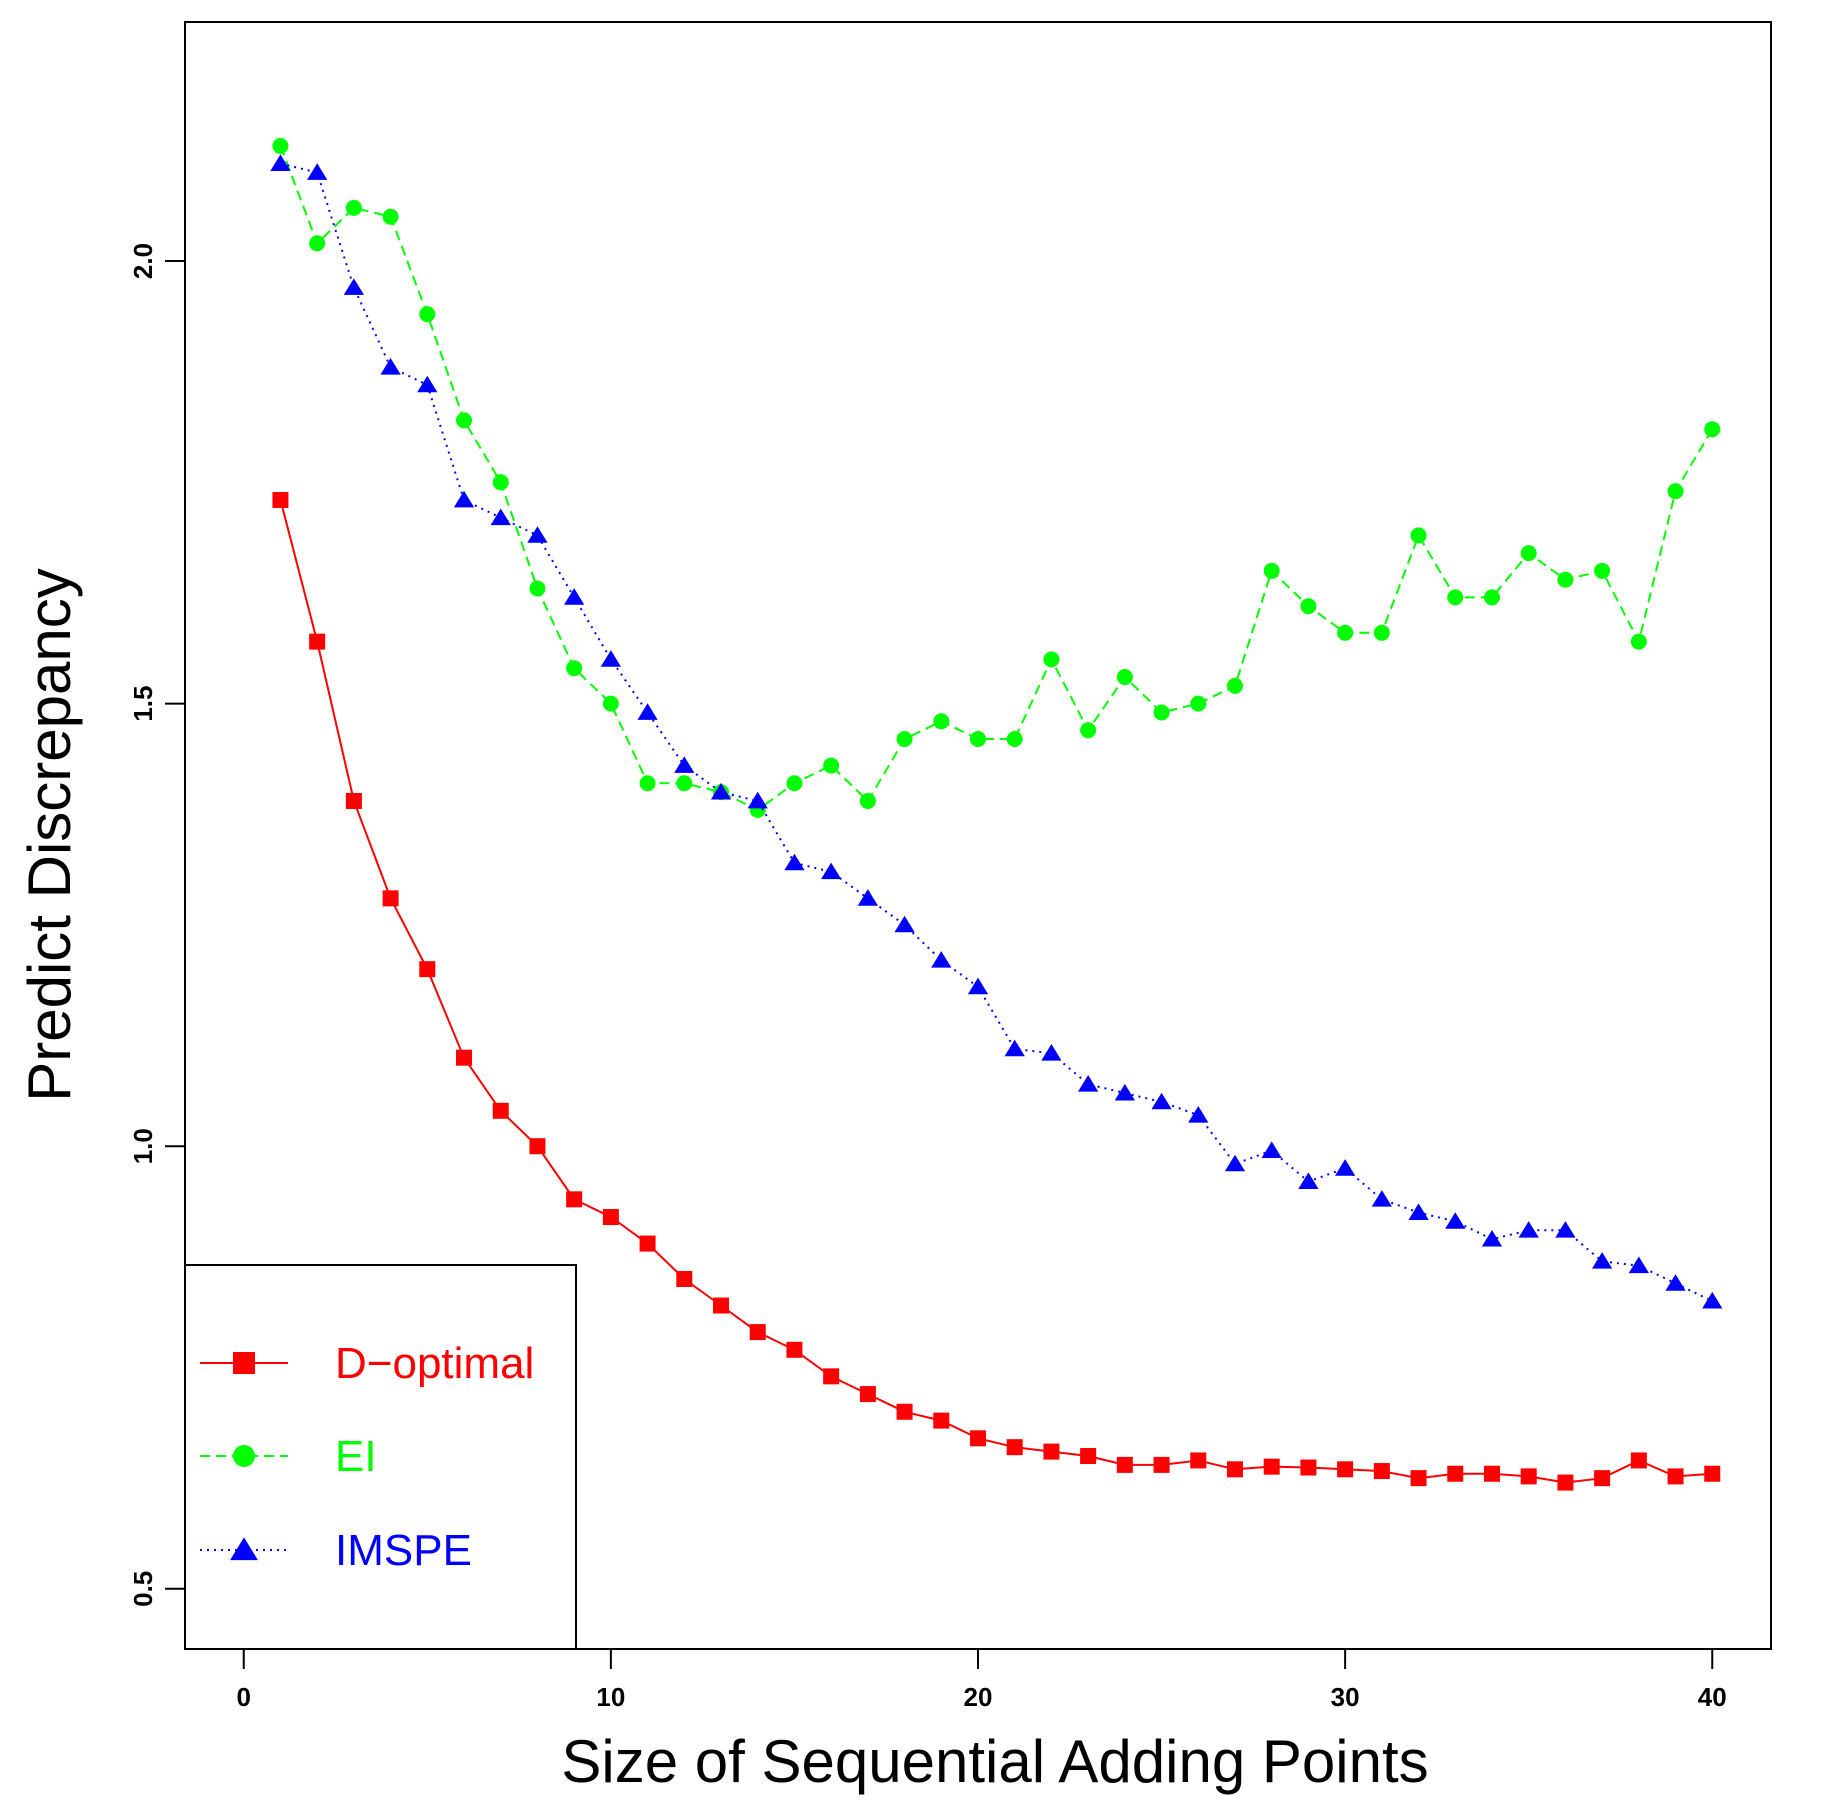  What do you see at coordinates (434, 1363) in the screenshot?
I see `legend-label: D−optimal` at bounding box center [434, 1363].